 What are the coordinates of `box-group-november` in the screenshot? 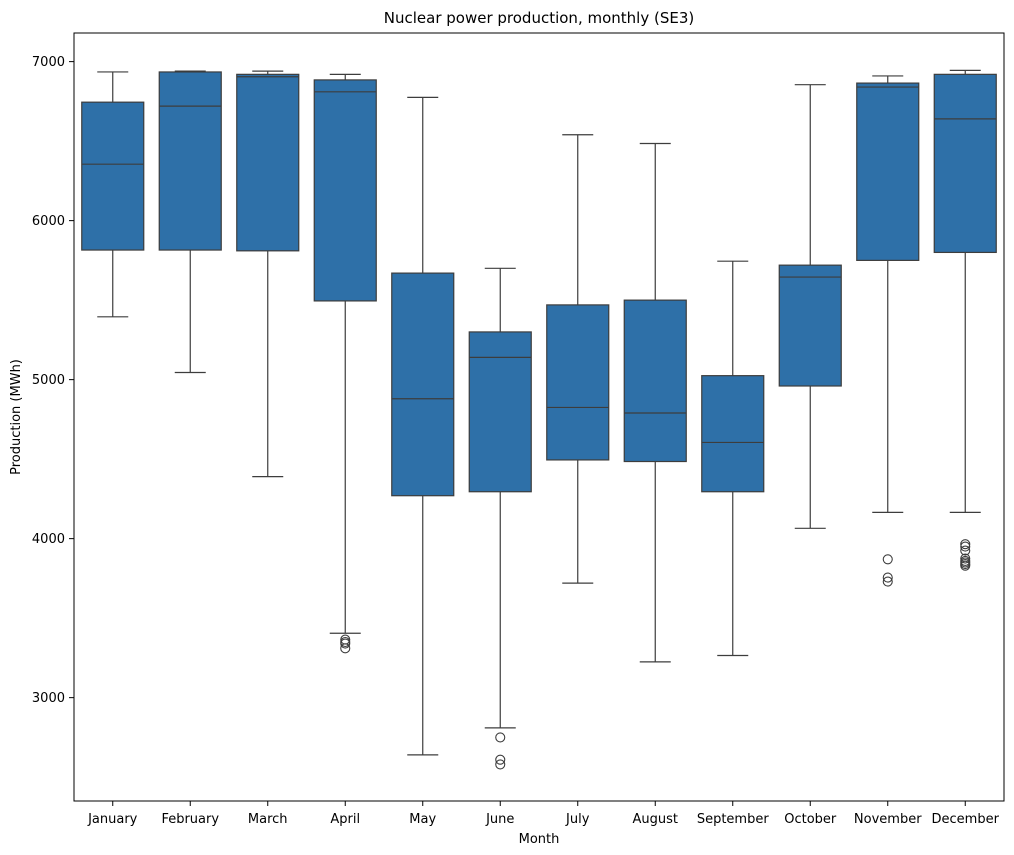 It's located at (888, 331).